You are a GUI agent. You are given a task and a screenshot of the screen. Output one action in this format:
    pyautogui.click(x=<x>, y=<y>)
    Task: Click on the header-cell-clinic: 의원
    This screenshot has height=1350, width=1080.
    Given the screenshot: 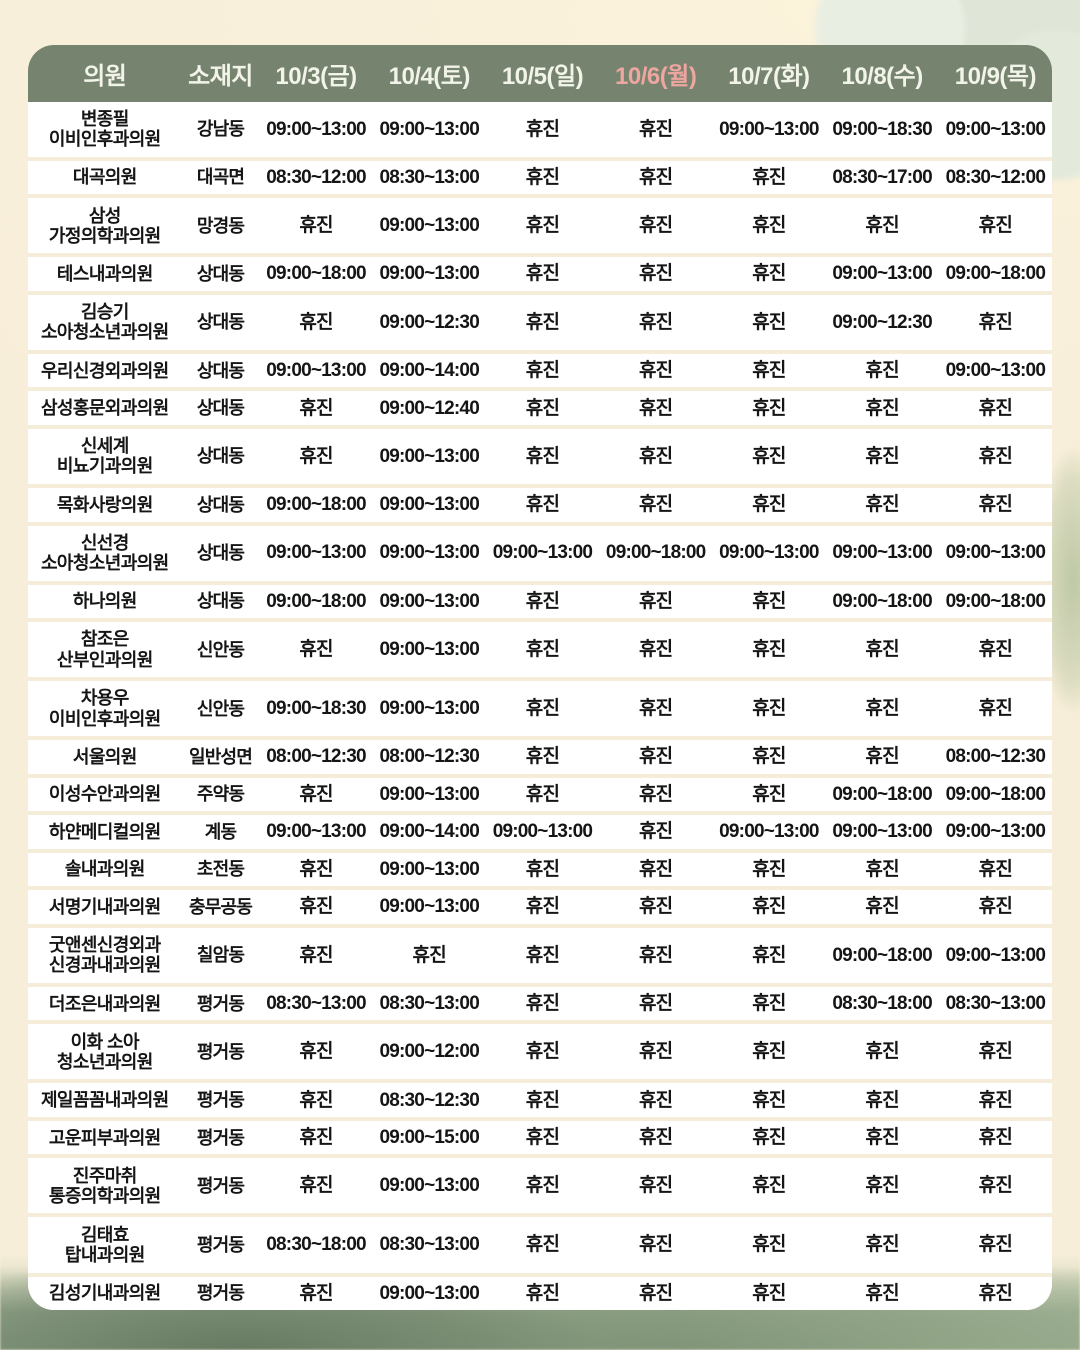 What is the action you would take?
    pyautogui.click(x=105, y=73)
    